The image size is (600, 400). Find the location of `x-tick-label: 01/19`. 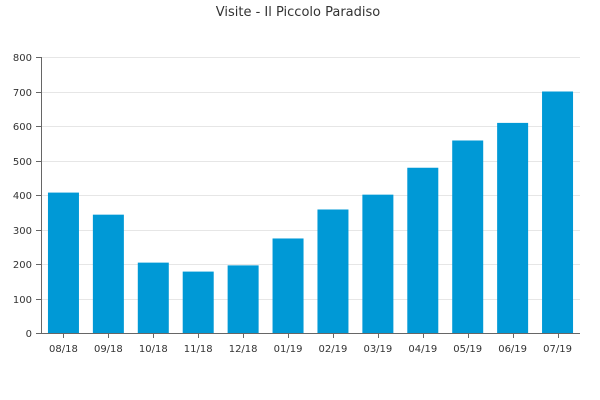

x-tick-label: 01/19 is located at coordinates (288, 349).